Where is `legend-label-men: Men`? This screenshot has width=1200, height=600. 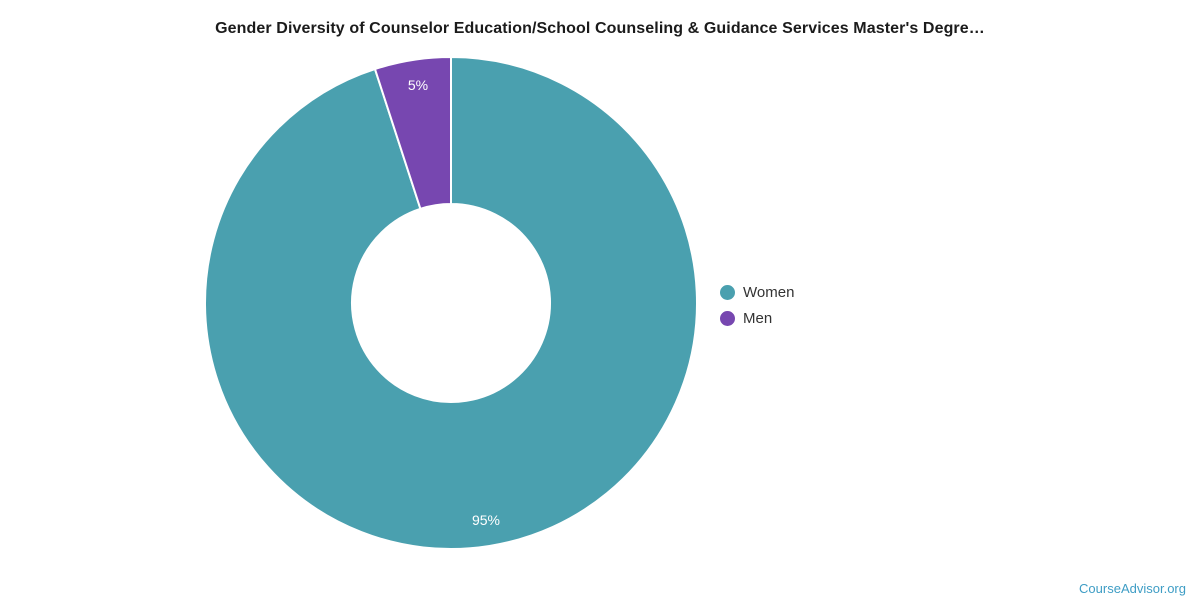 legend-label-men: Men is located at coordinates (758, 318).